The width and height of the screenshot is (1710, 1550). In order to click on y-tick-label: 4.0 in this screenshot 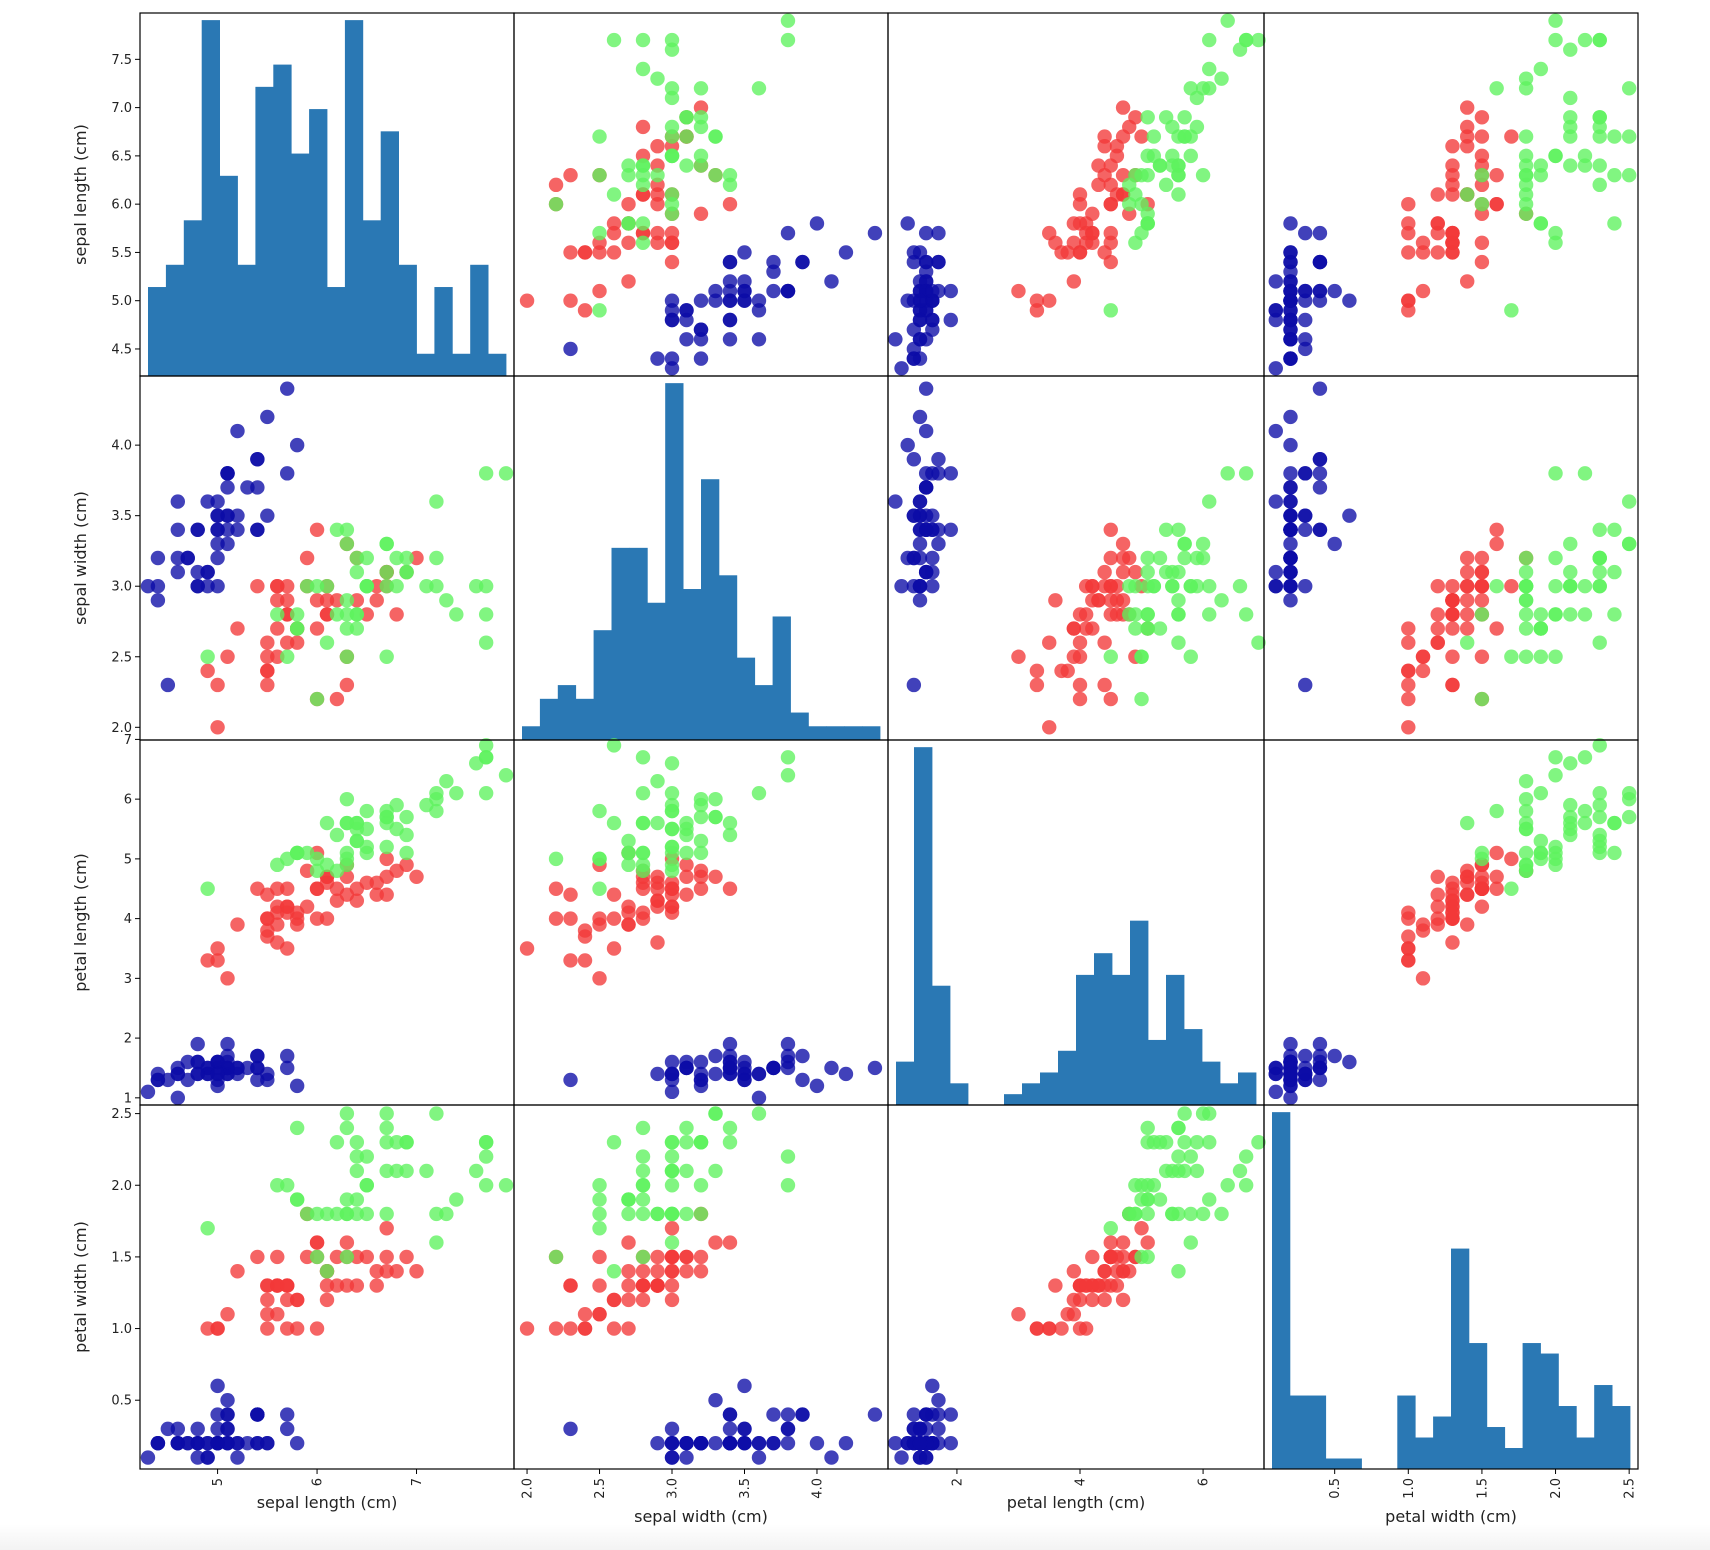, I will do `click(121, 446)`.